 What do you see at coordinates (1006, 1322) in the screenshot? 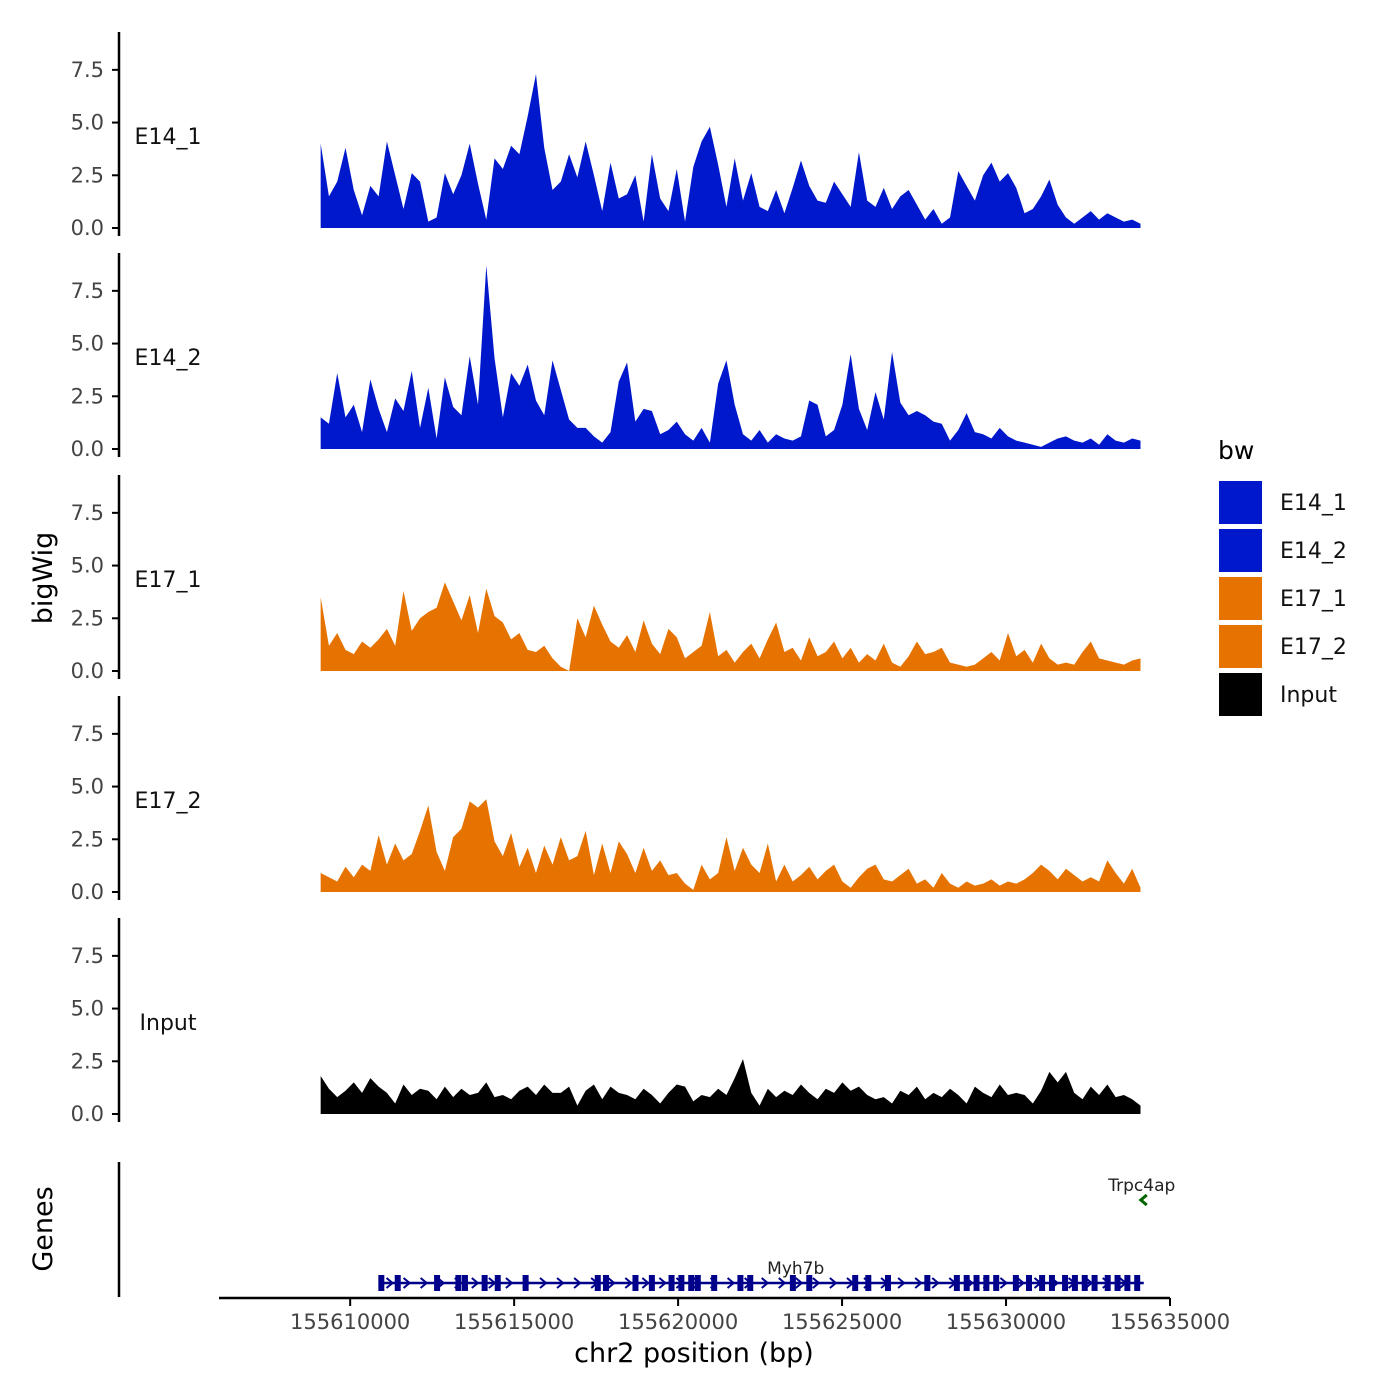
I see `x-tick-label: 155630000` at bounding box center [1006, 1322].